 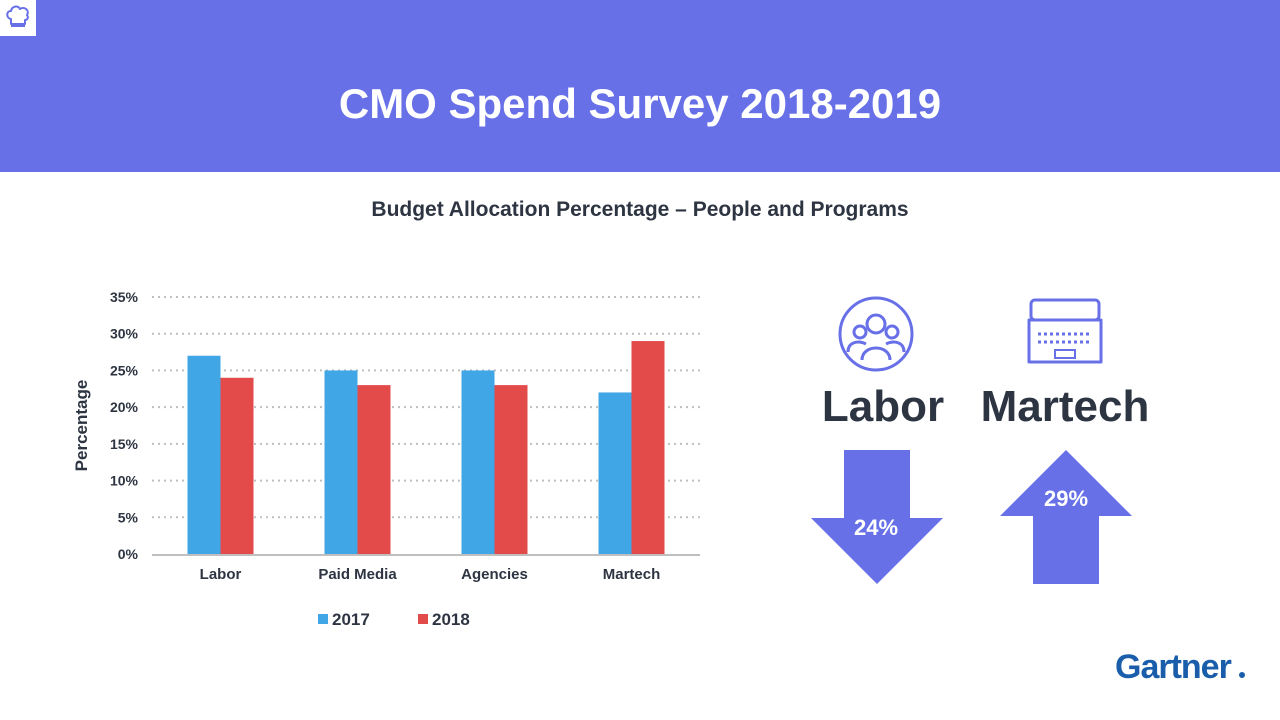 What do you see at coordinates (357, 574) in the screenshot?
I see `x-tick-label: Paid Media` at bounding box center [357, 574].